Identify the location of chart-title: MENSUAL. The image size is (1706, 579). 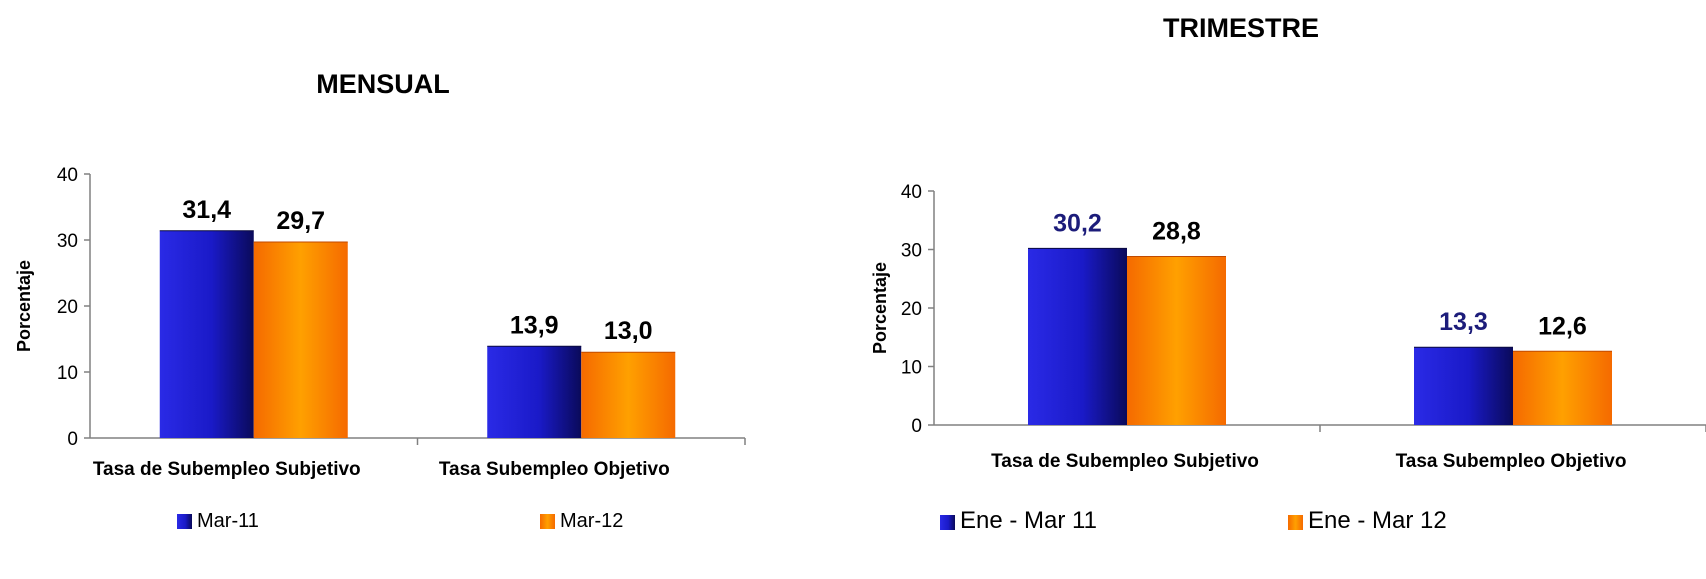
(383, 84).